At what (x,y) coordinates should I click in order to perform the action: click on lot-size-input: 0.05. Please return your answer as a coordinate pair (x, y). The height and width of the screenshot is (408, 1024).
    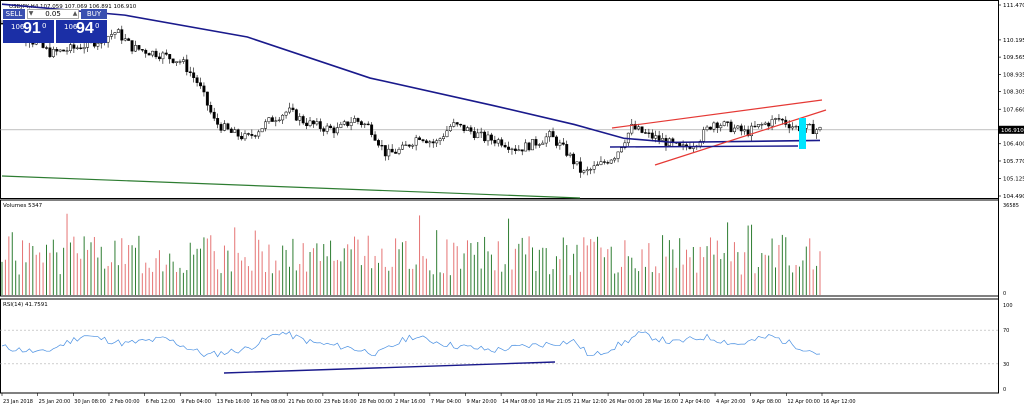
    Looking at the image, I should click on (53, 14).